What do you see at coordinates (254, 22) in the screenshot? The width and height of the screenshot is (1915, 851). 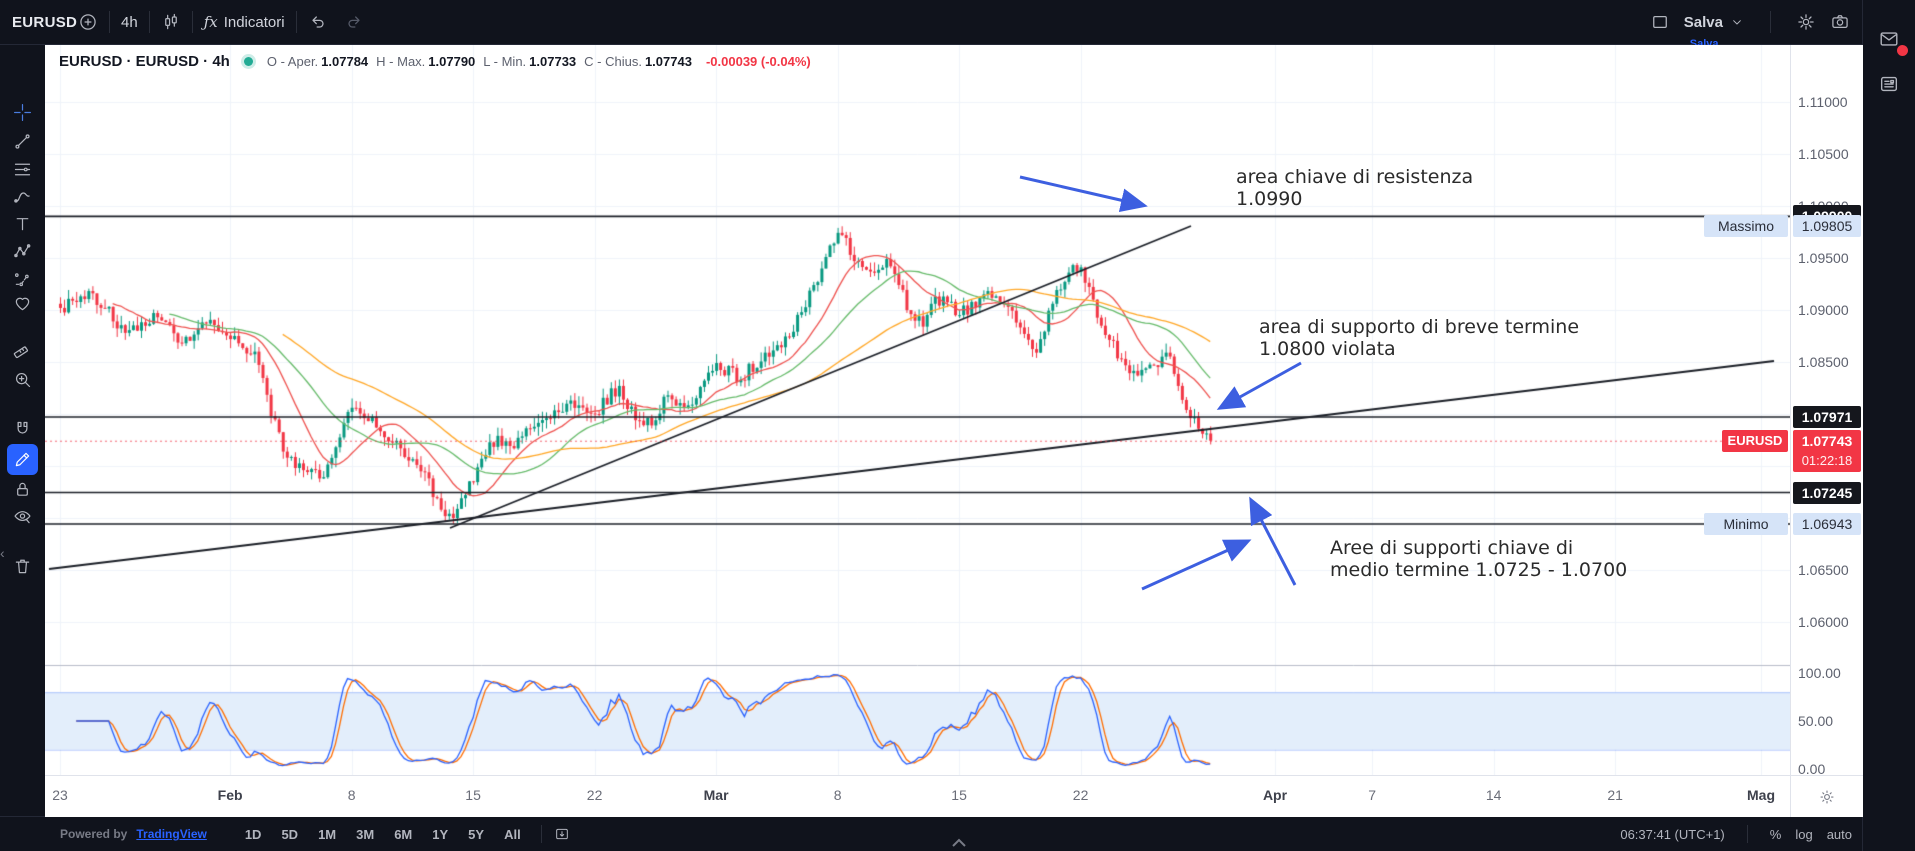 I see `indicators-label: Indicatori` at bounding box center [254, 22].